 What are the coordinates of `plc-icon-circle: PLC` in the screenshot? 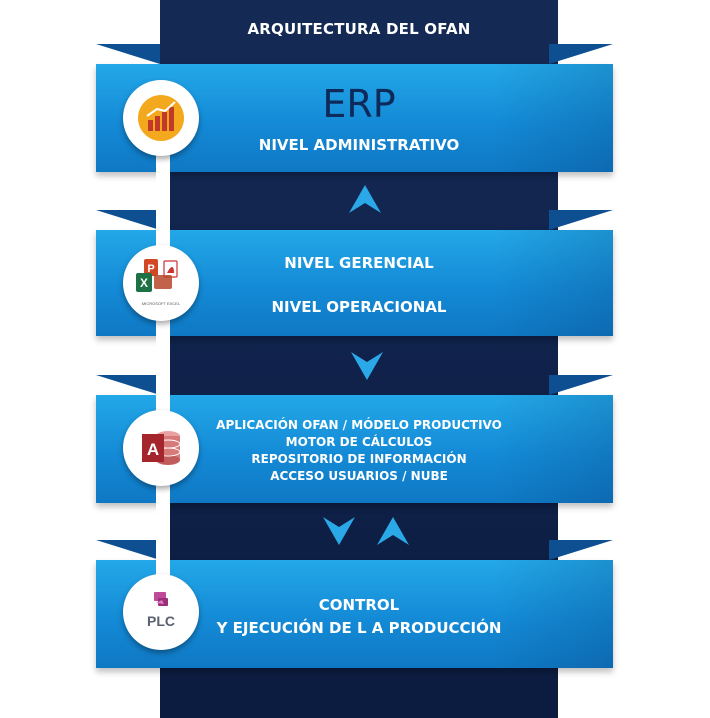 It's located at (161, 612).